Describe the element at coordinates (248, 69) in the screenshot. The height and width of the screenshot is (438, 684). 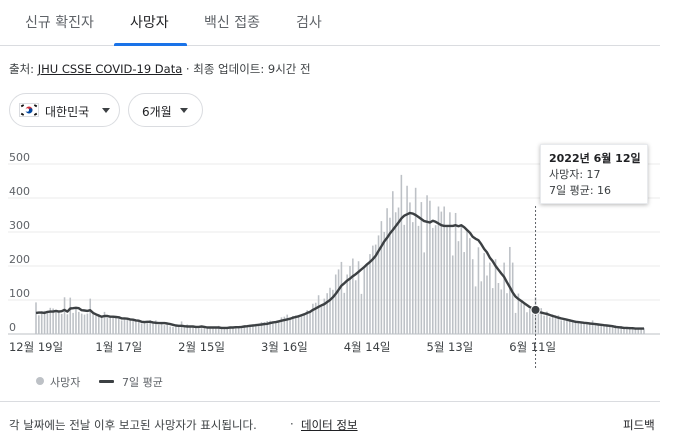
I see `last-updated: · 최종 업데이트: 9시간 전` at that location.